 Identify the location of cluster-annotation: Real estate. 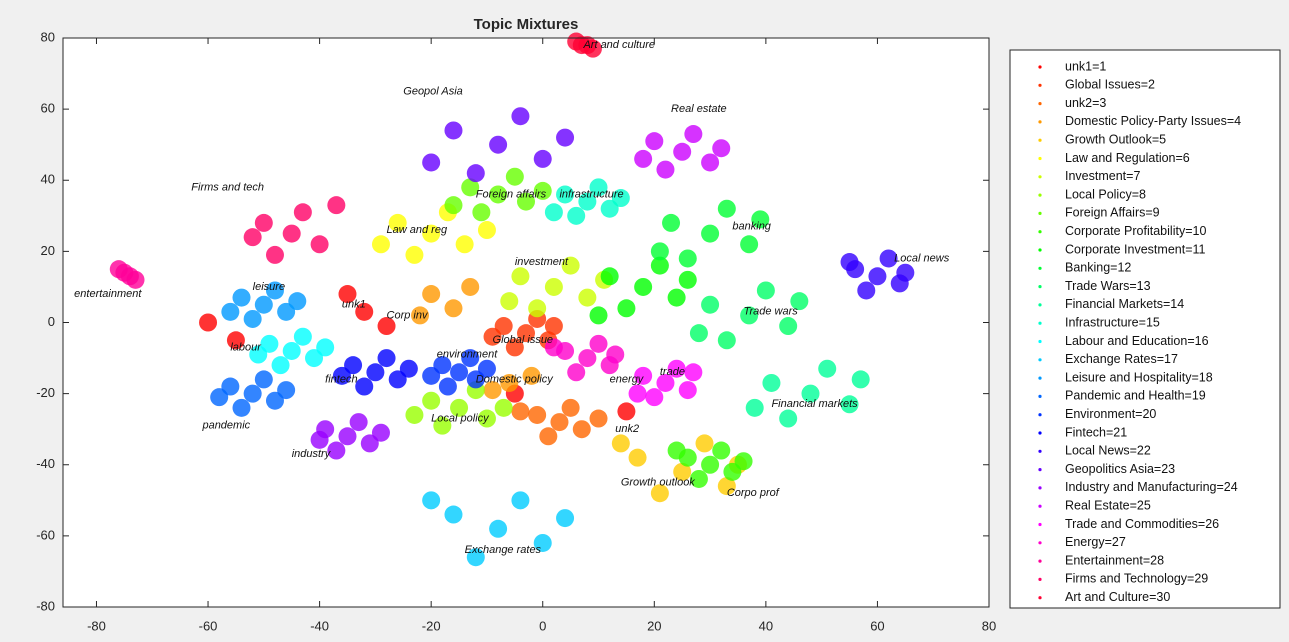
(699, 109).